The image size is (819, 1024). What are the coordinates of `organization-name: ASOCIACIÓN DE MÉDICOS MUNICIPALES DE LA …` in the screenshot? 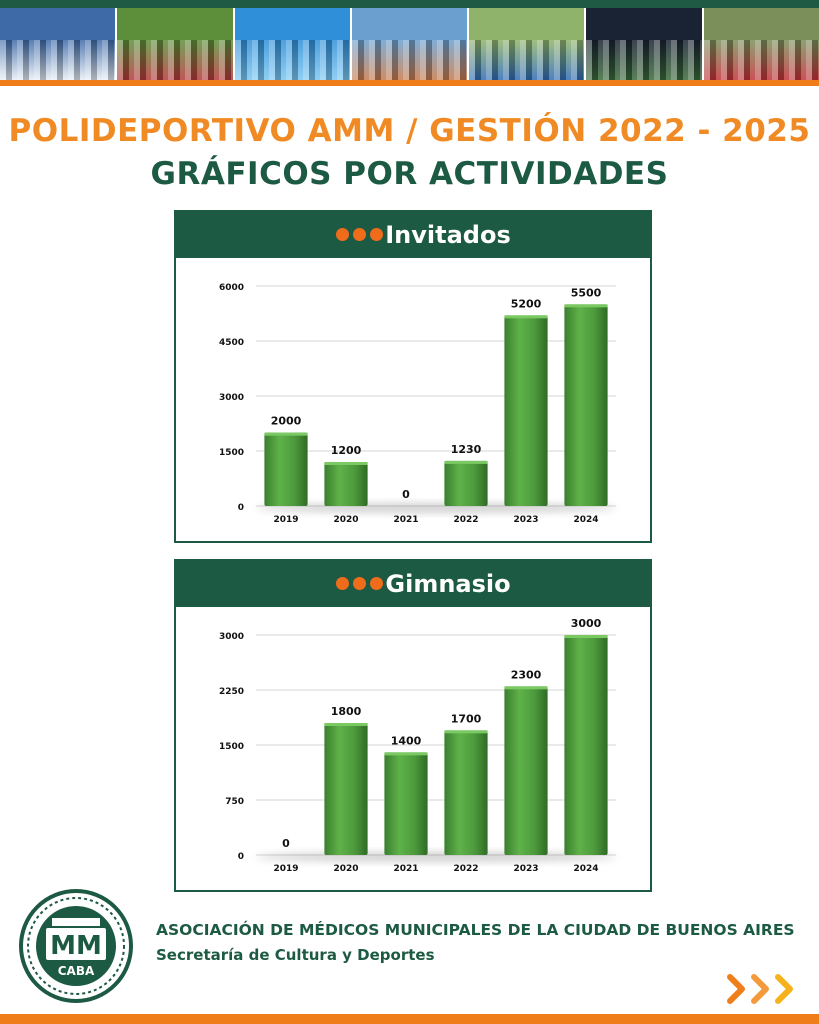 It's located at (475, 930).